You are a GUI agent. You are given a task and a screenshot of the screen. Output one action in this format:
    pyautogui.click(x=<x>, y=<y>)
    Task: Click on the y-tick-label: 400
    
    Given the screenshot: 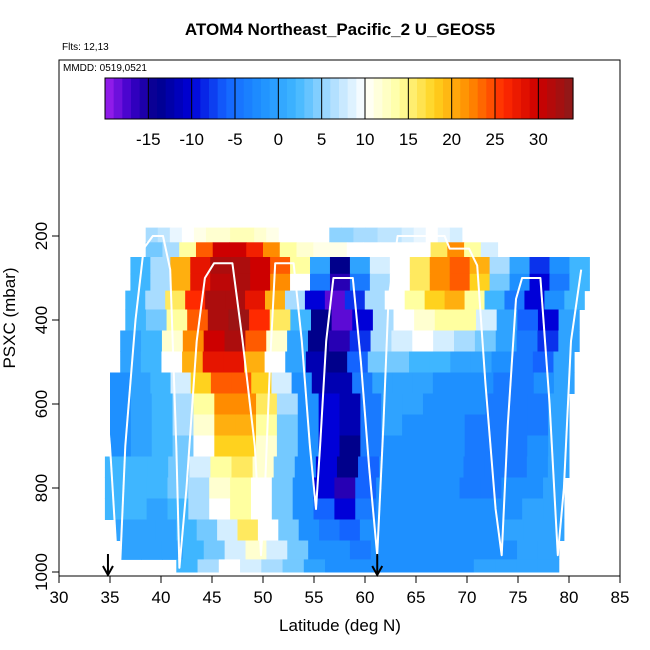 What is the action you would take?
    pyautogui.click(x=41, y=320)
    